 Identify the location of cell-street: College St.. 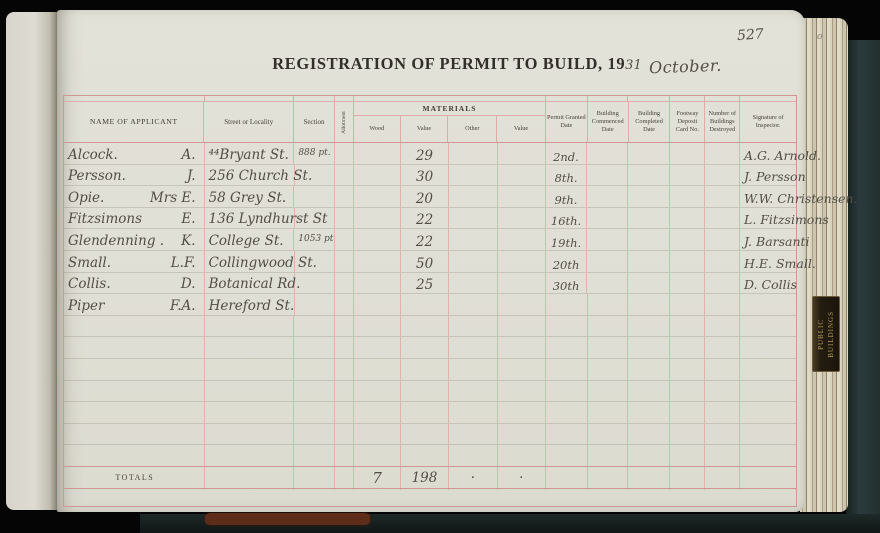
(250, 239).